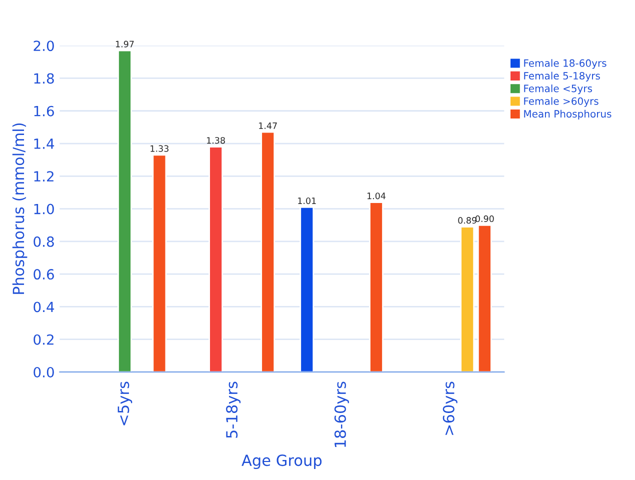  What do you see at coordinates (268, 125) in the screenshot?
I see `data-label: 1.47` at bounding box center [268, 125].